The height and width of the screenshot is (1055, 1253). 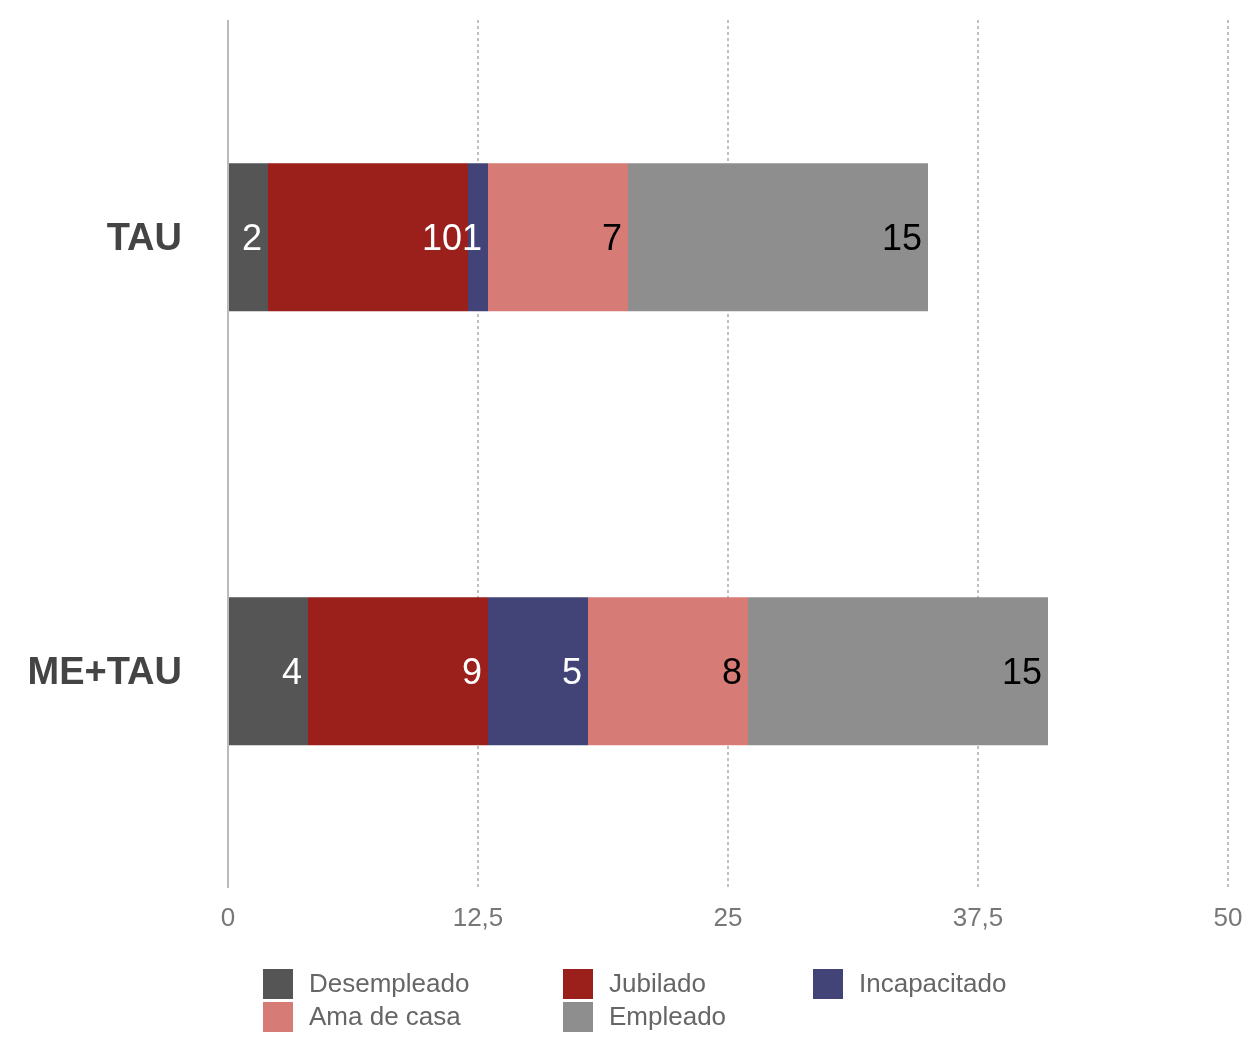 What do you see at coordinates (471, 237) in the screenshot?
I see `data-label: 1` at bounding box center [471, 237].